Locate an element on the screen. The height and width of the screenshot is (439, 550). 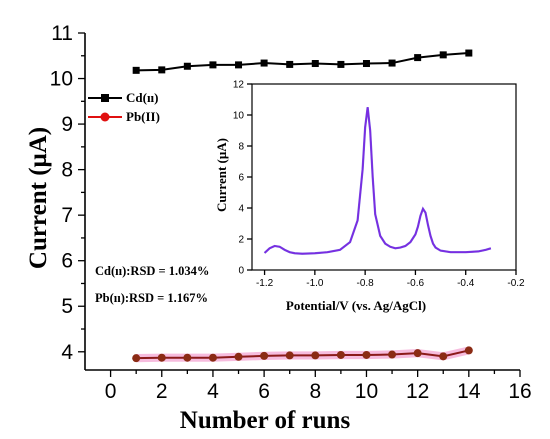
x-tick-label: 10 is located at coordinates (366, 391).